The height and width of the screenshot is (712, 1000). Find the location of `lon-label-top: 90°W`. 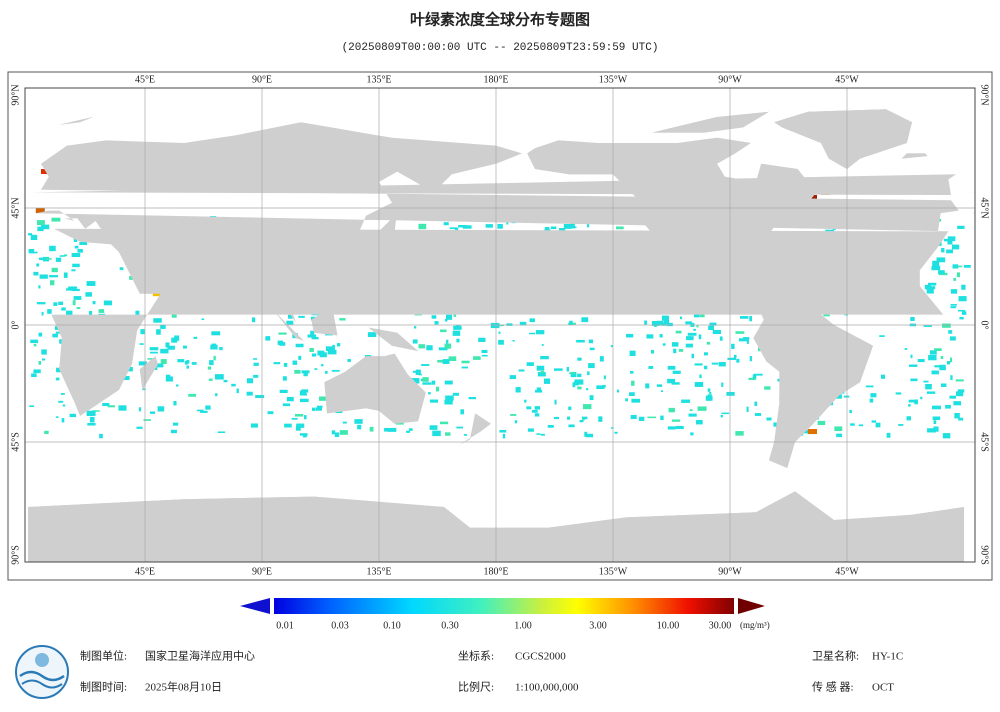

lon-label-top: 90°W is located at coordinates (730, 79).